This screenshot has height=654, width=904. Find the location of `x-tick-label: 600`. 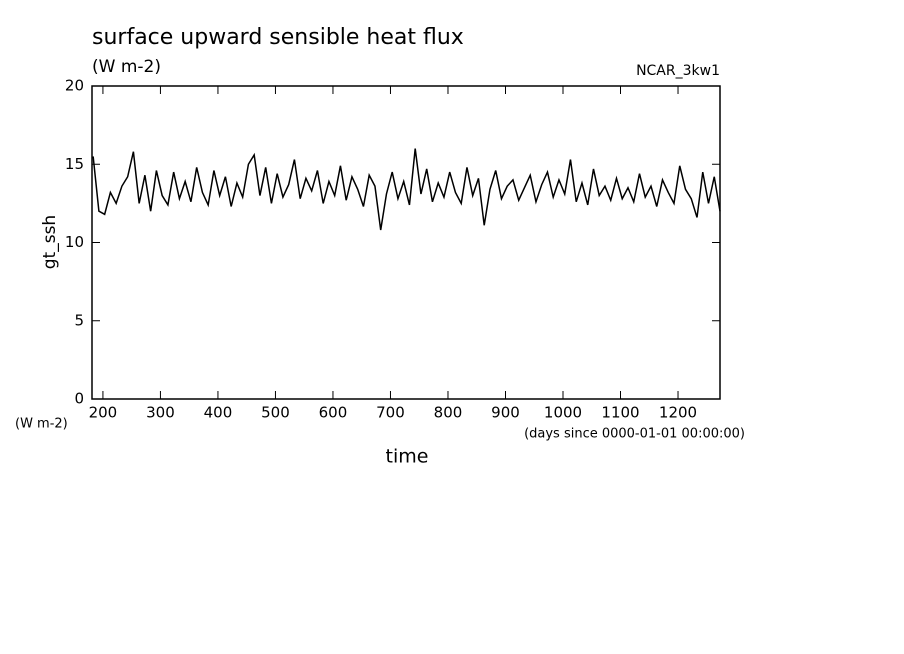

x-tick-label: 600 is located at coordinates (333, 413).